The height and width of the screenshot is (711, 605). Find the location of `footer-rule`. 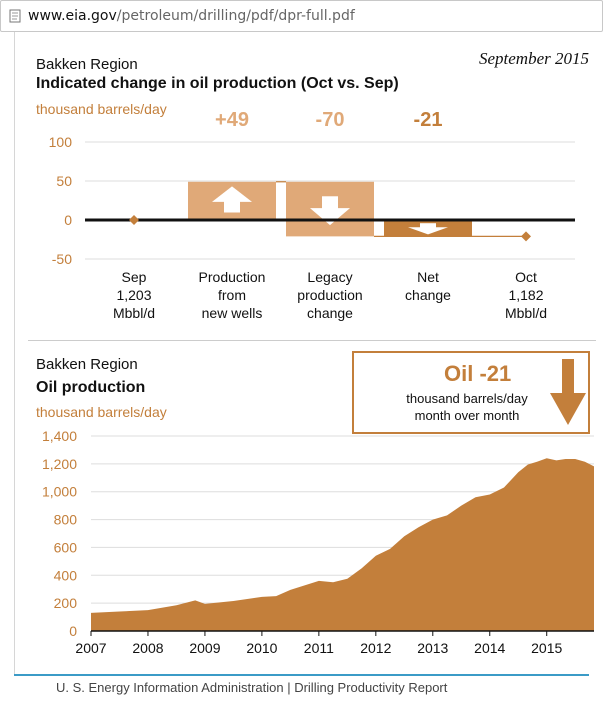

footer-rule is located at coordinates (301, 675).